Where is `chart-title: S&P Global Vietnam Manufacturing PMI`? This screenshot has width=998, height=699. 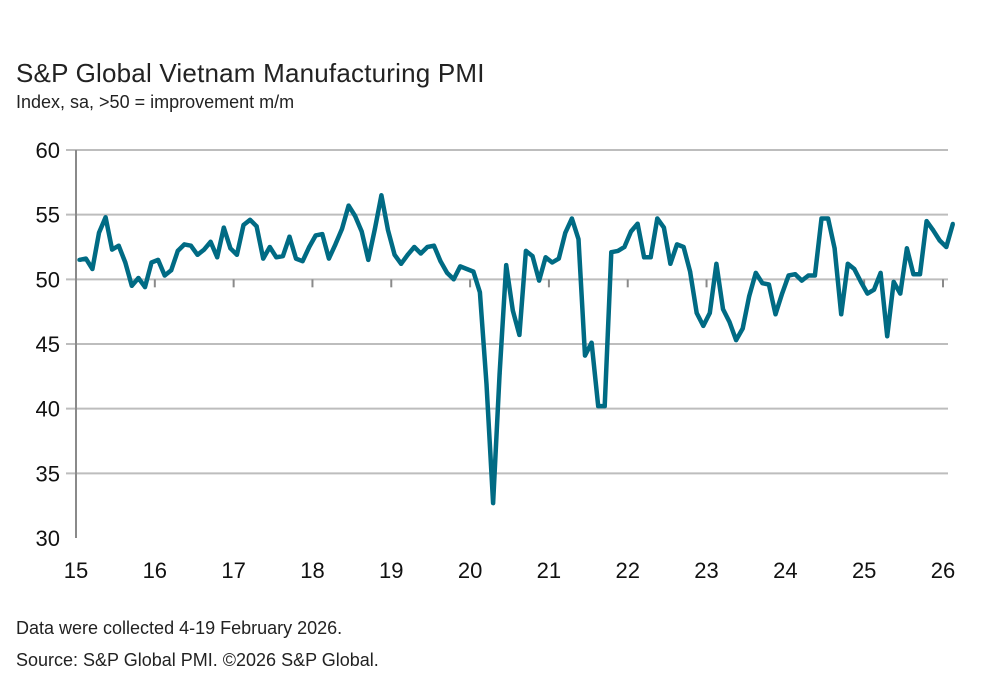 chart-title: S&P Global Vietnam Manufacturing PMI is located at coordinates (250, 73).